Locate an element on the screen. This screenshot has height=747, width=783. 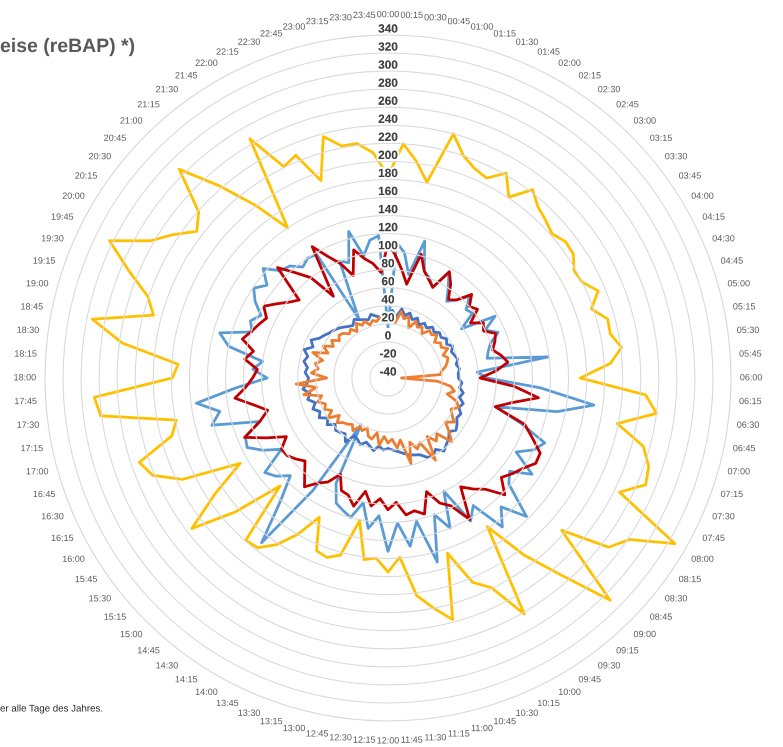
spoke-label: 09:15 is located at coordinates (627, 650).